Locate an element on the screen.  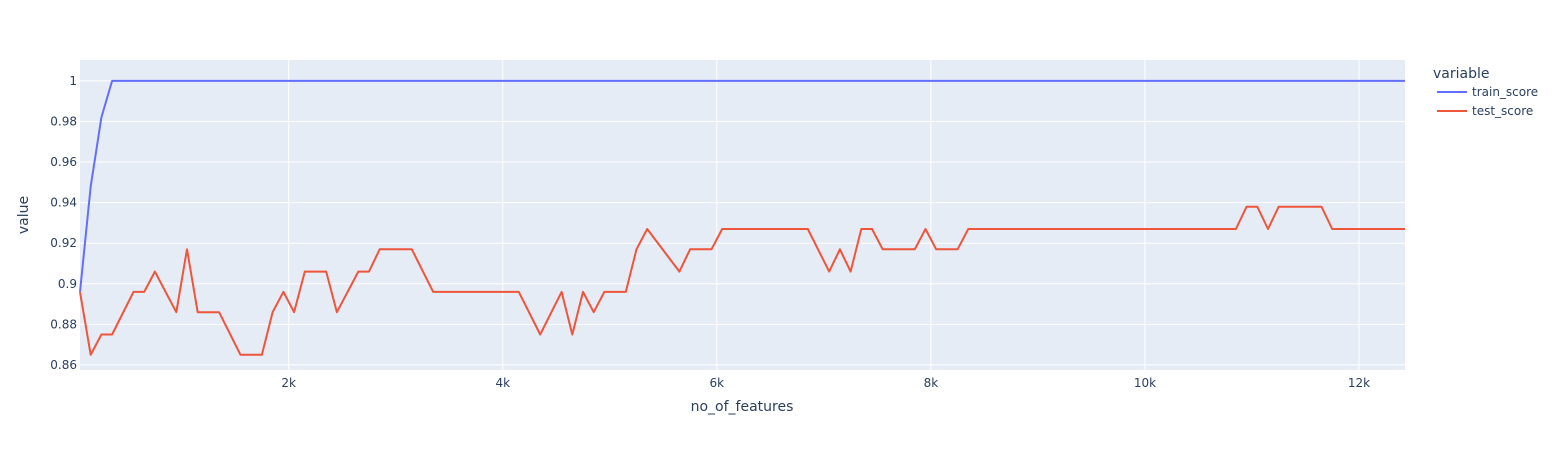
y-tick-label: 0.9 is located at coordinates (67, 284).